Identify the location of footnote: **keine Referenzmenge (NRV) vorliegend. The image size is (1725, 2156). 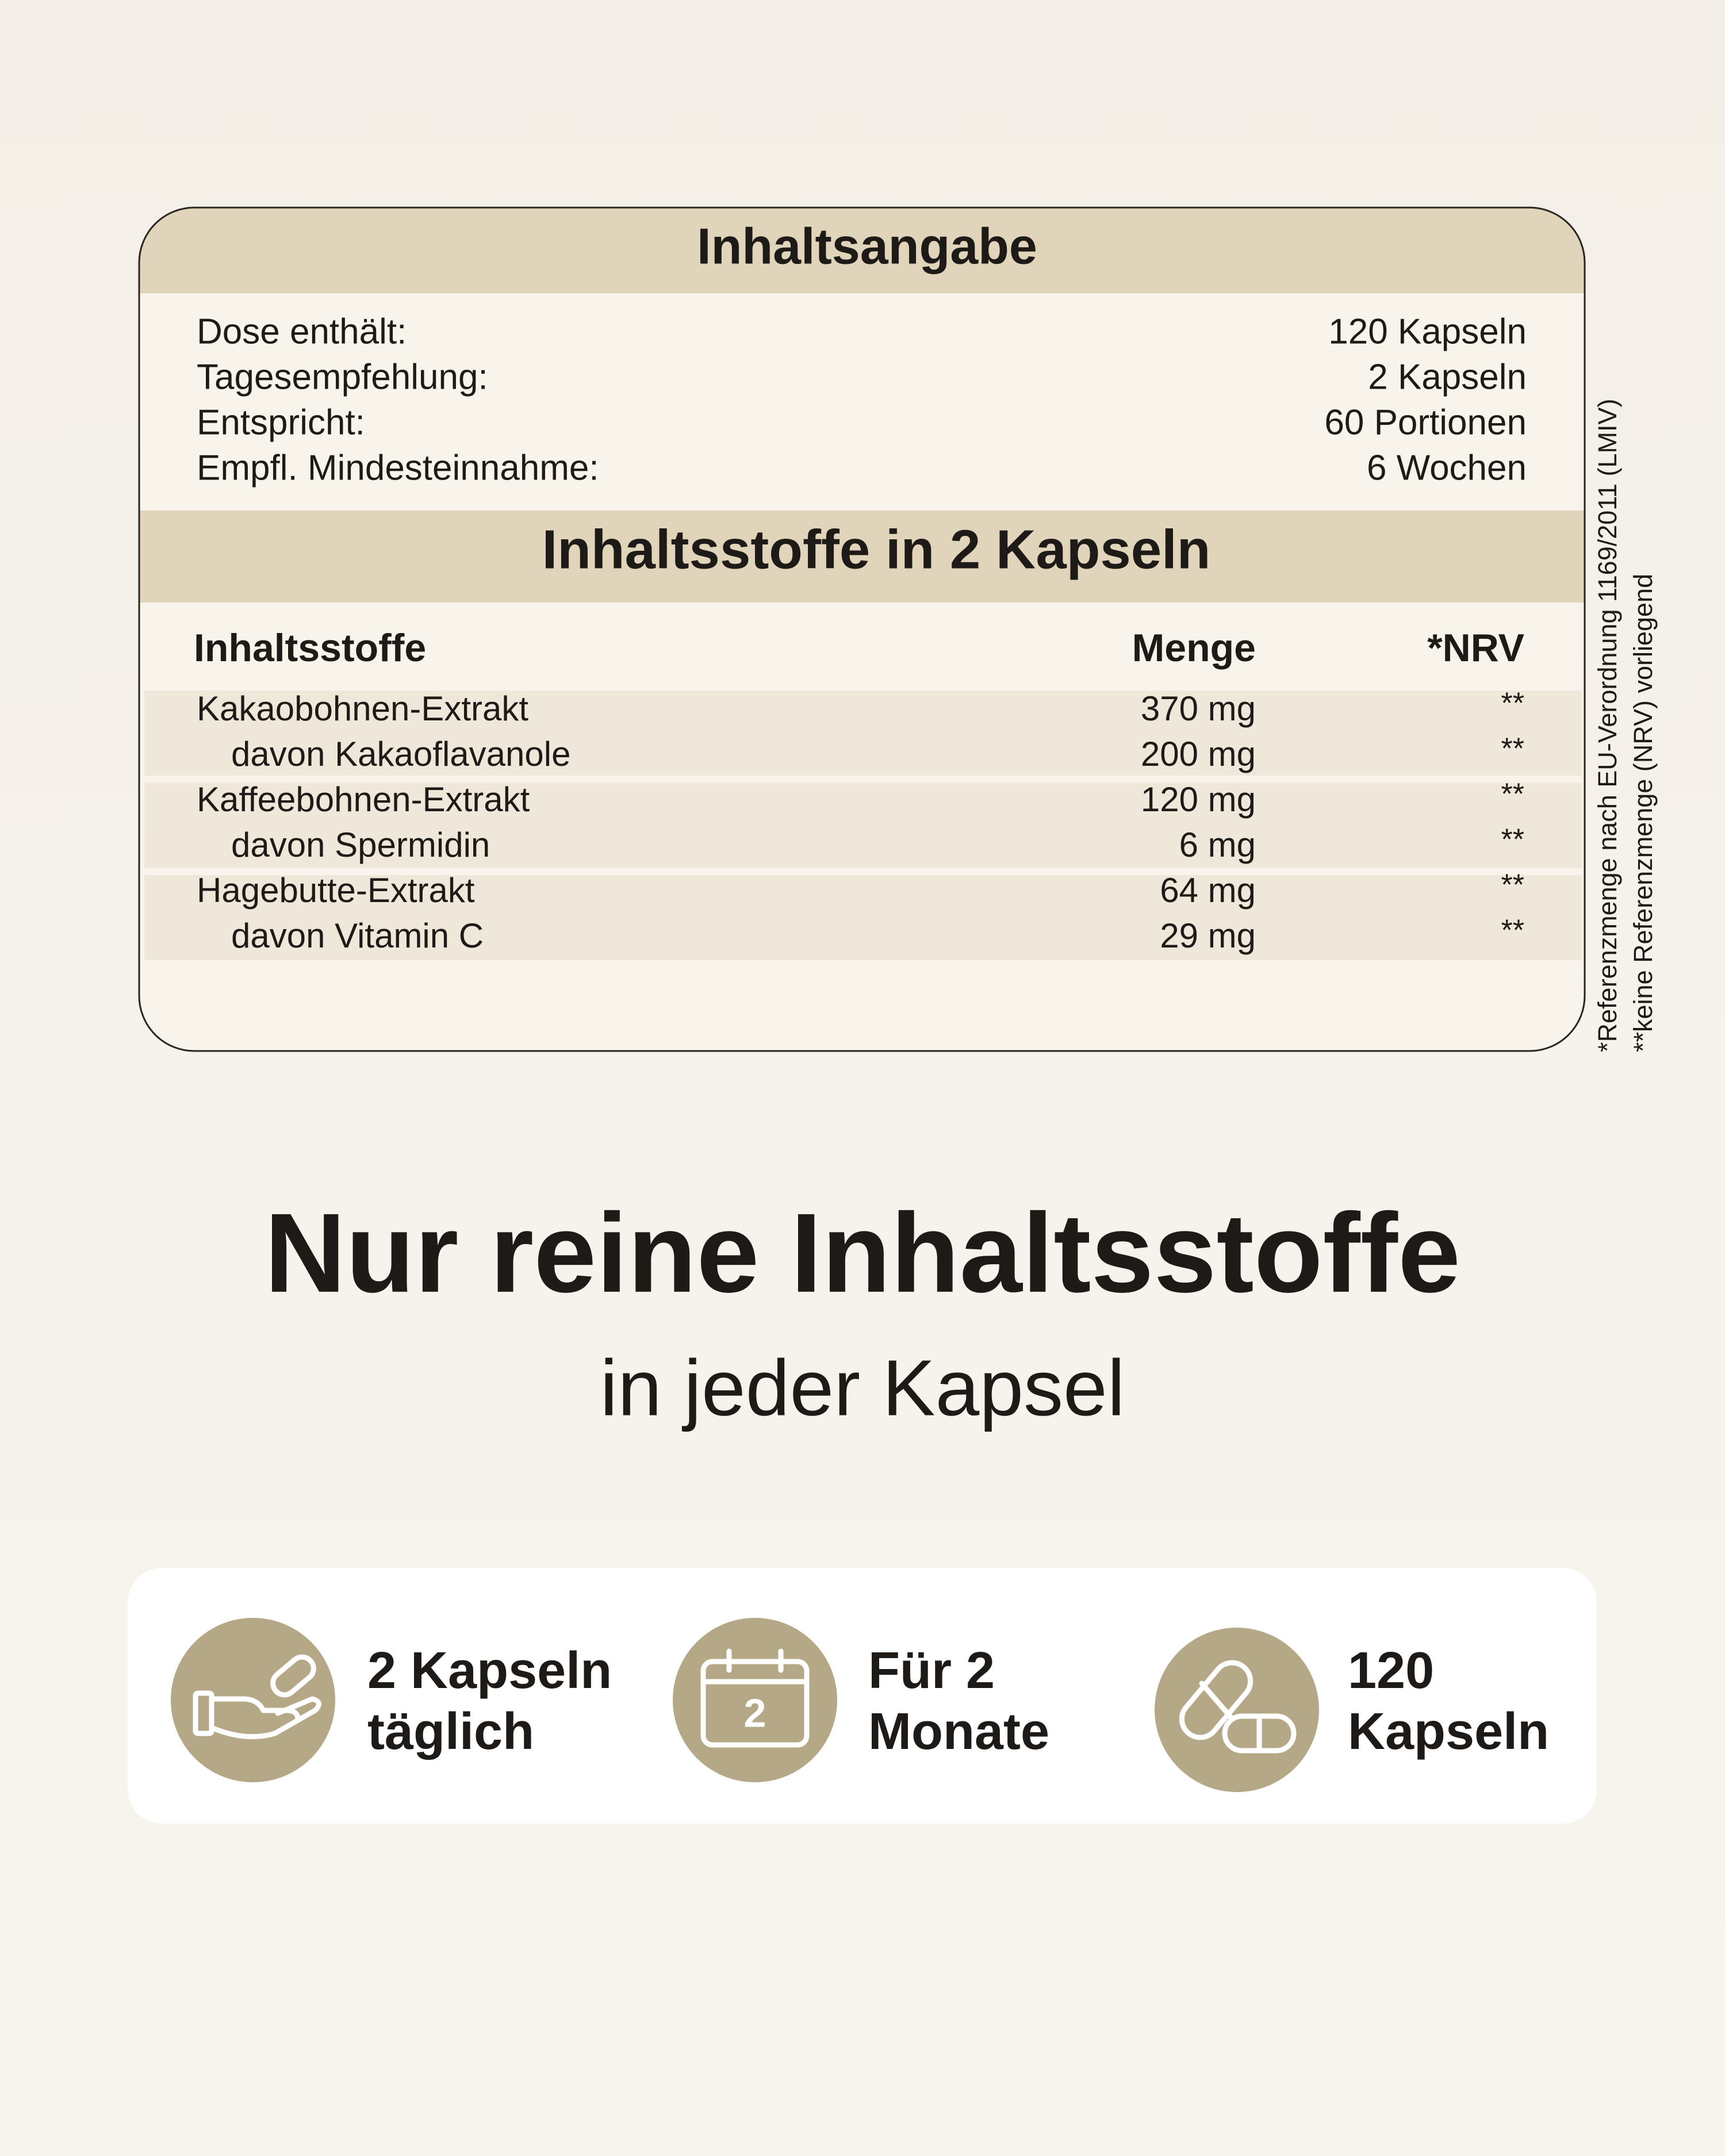
(1643, 813).